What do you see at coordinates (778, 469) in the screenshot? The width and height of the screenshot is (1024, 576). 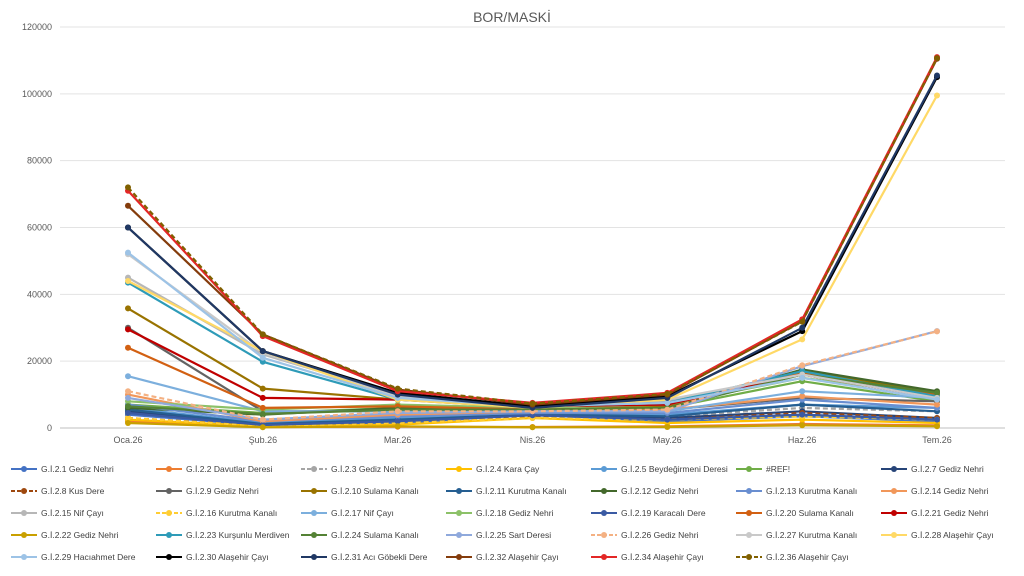 I see `legend-label: #REF!` at bounding box center [778, 469].